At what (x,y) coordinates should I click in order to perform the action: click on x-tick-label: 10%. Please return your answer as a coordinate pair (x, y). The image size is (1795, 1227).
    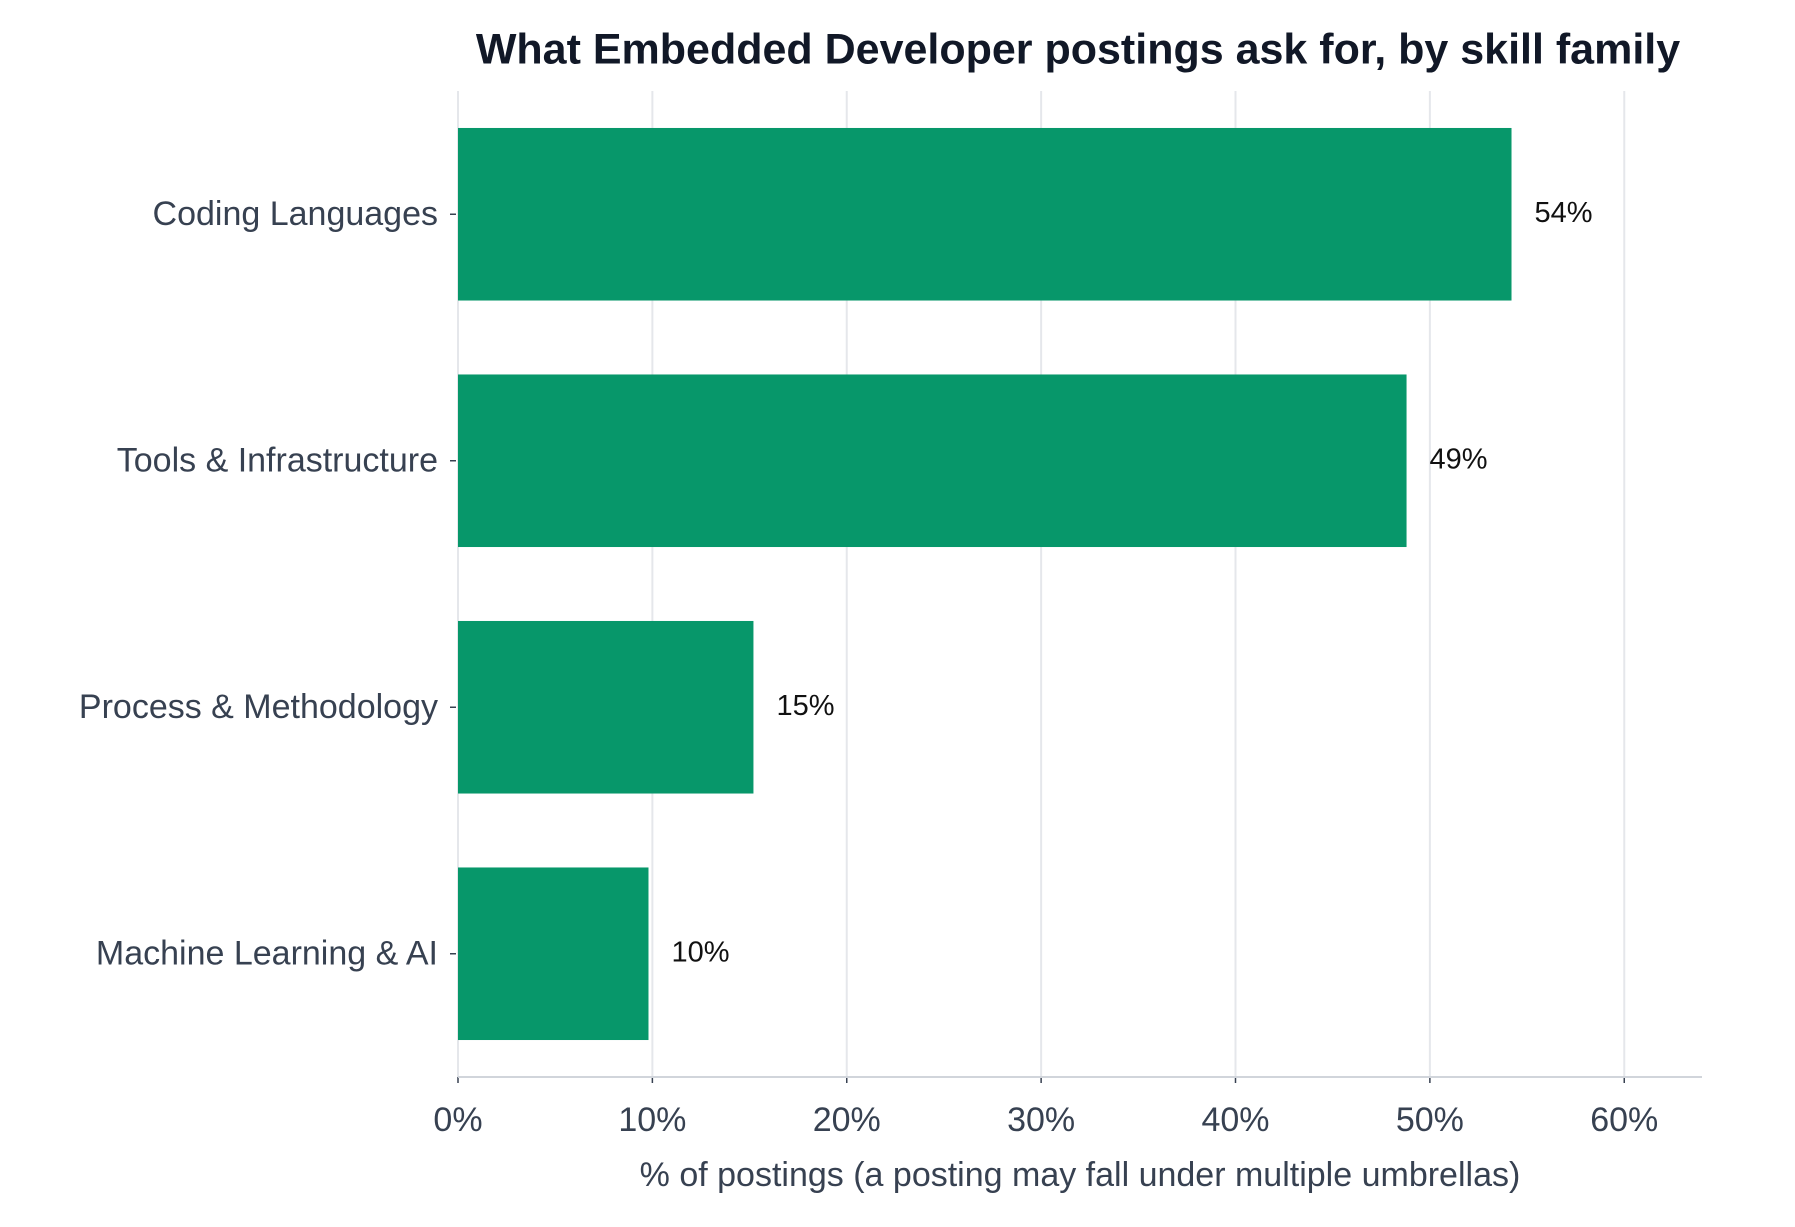
    Looking at the image, I should click on (652, 1120).